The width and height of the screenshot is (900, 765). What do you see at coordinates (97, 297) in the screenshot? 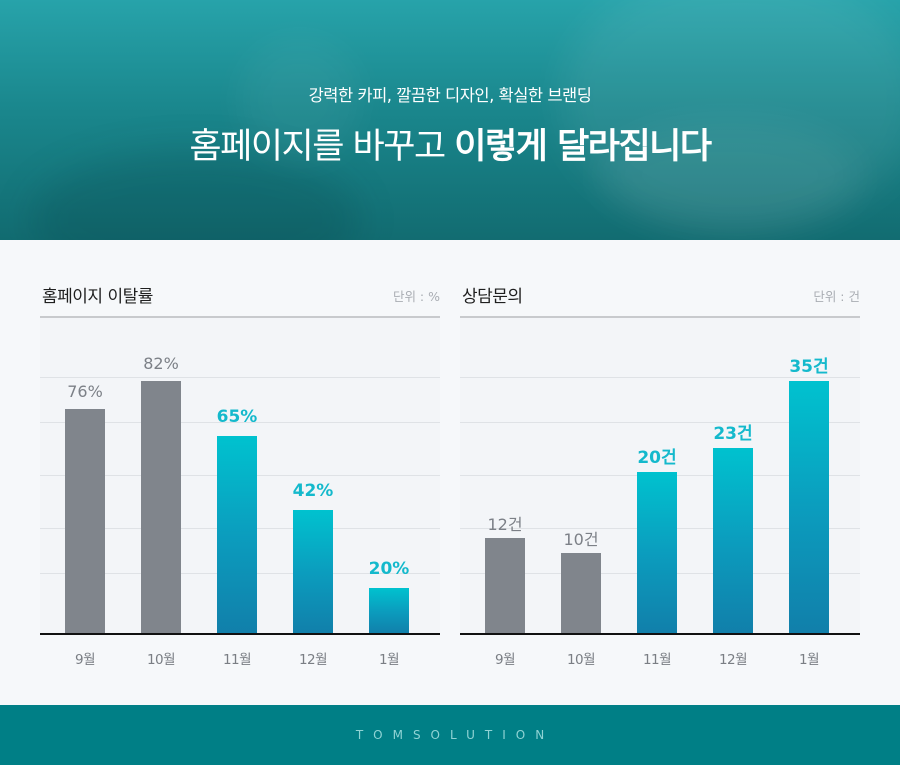
I see `chart-title: 홈페이지 이탈률` at bounding box center [97, 297].